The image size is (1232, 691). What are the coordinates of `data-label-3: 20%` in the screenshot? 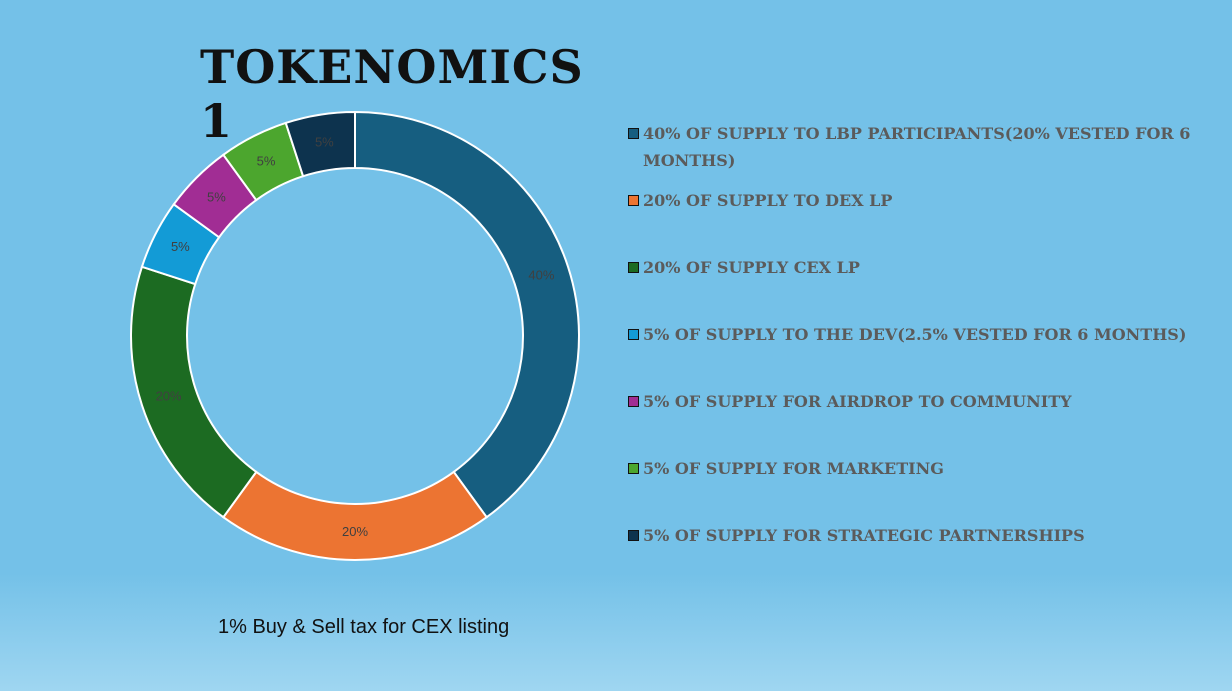 It's located at (169, 396).